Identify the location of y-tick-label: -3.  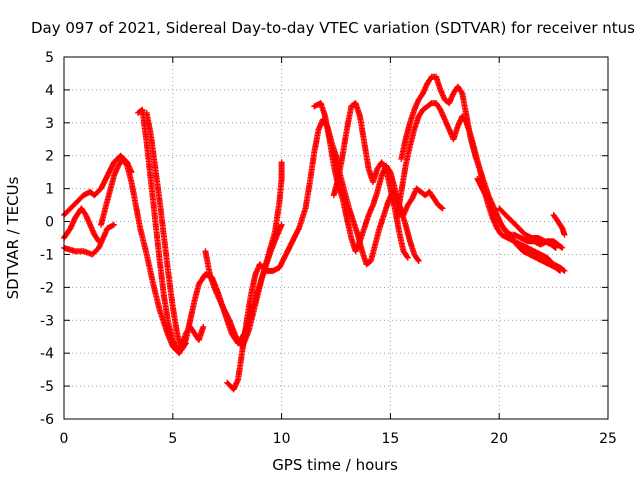
(47, 321).